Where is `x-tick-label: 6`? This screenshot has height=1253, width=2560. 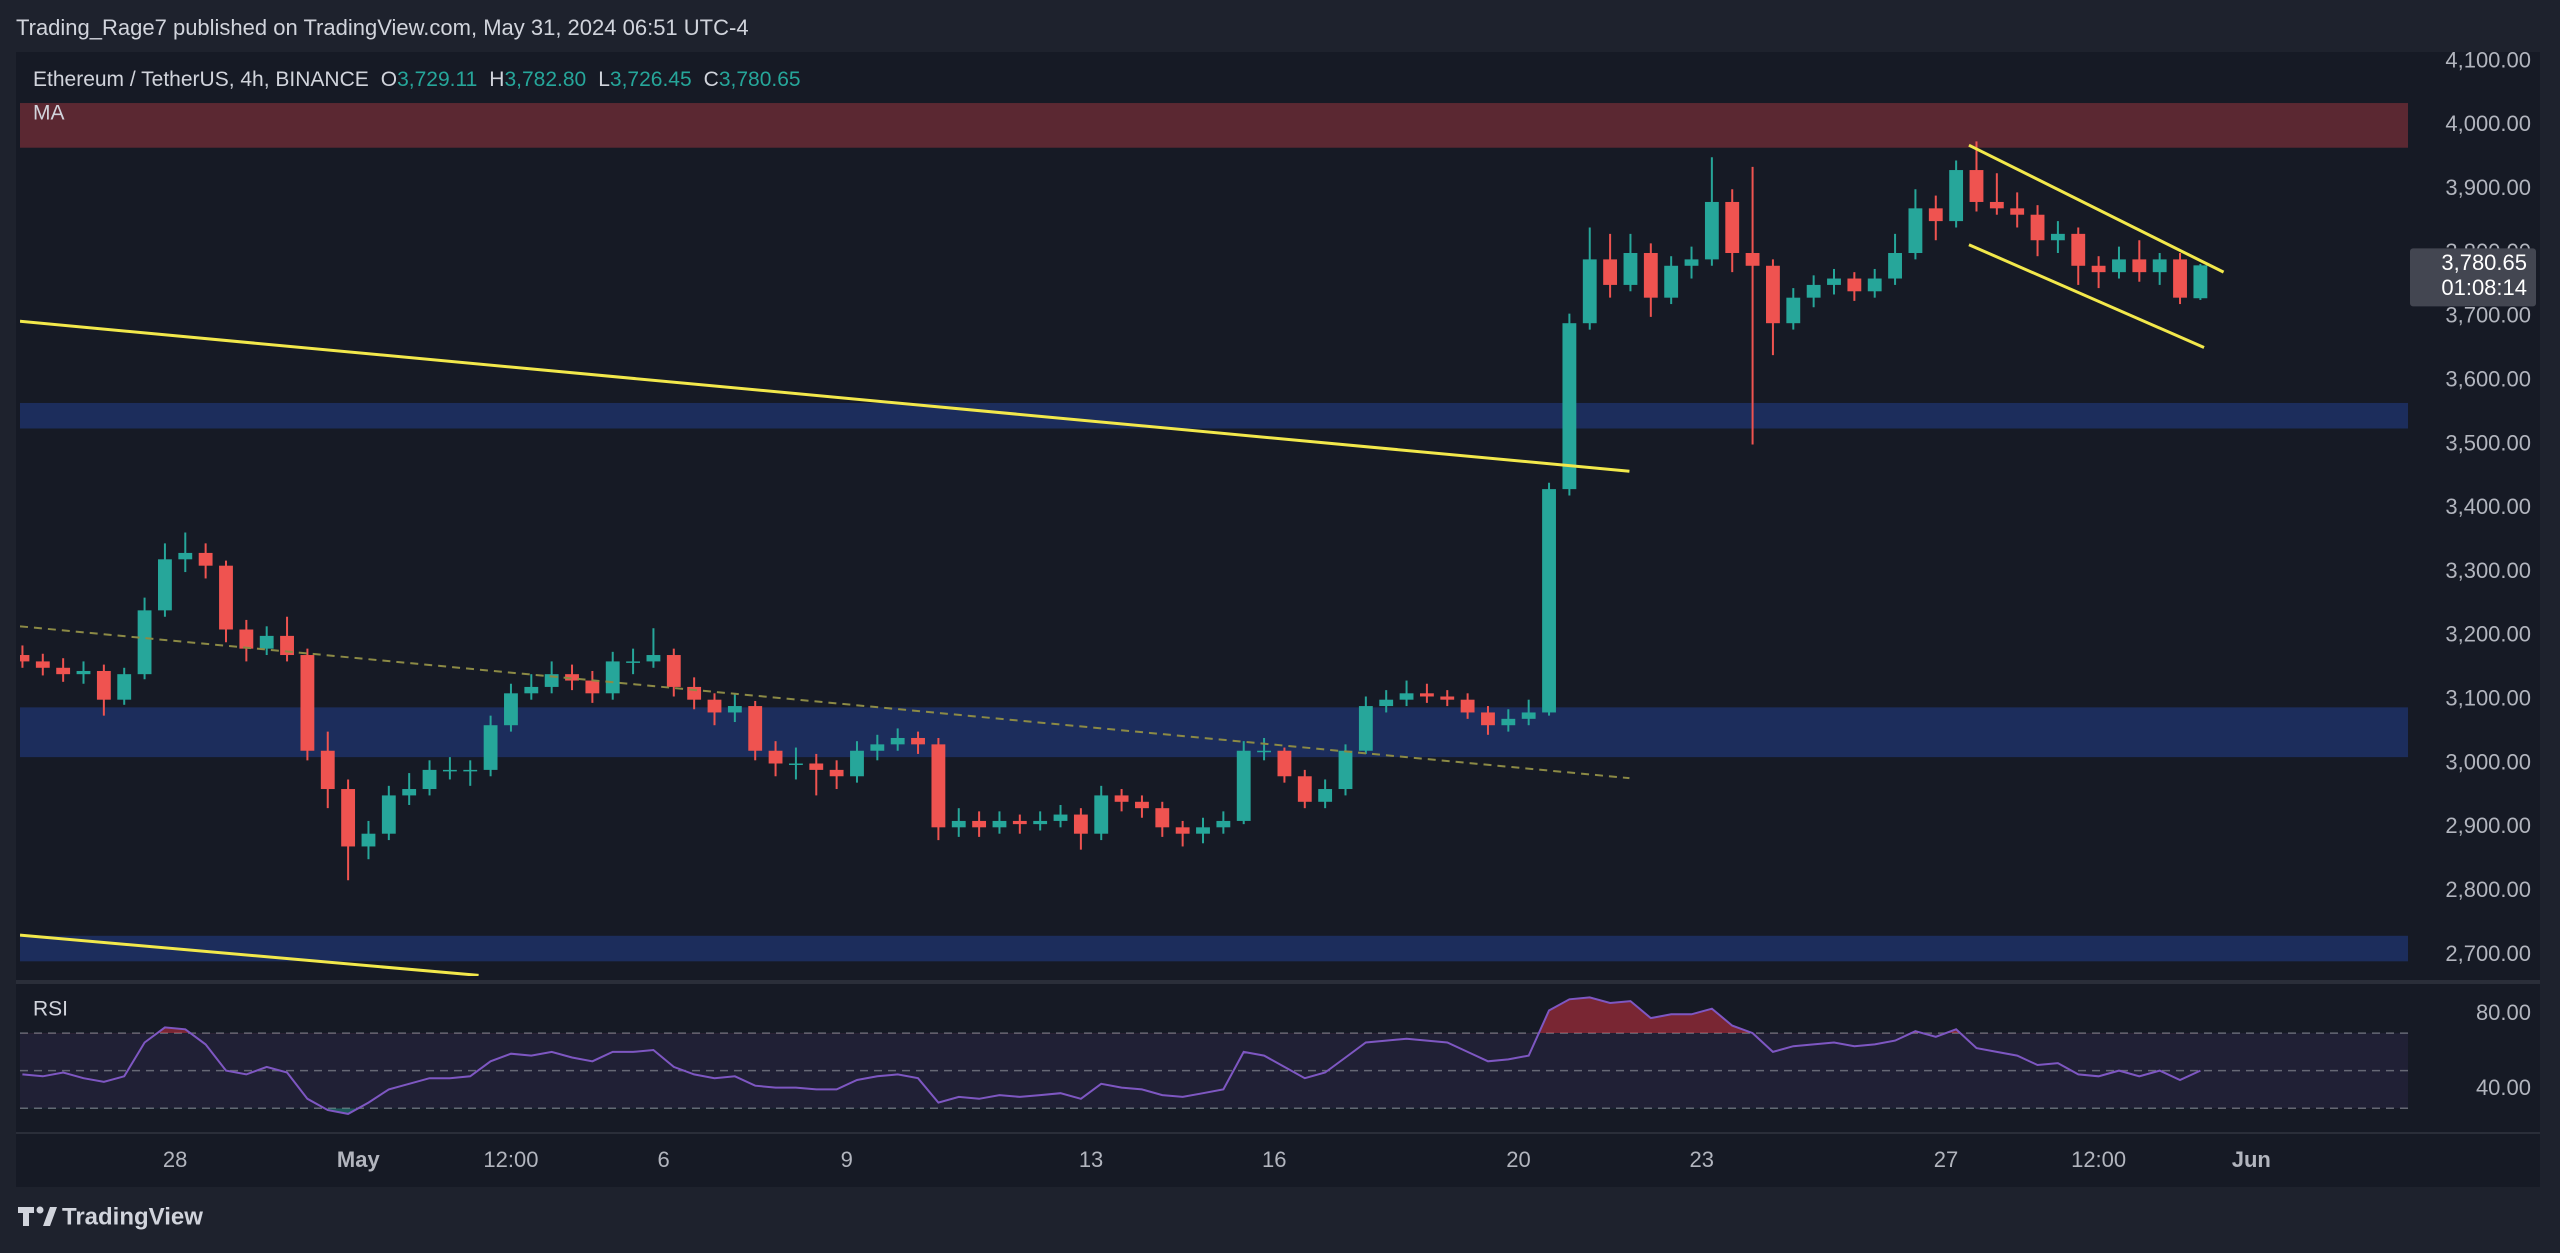 x-tick-label: 6 is located at coordinates (663, 1159).